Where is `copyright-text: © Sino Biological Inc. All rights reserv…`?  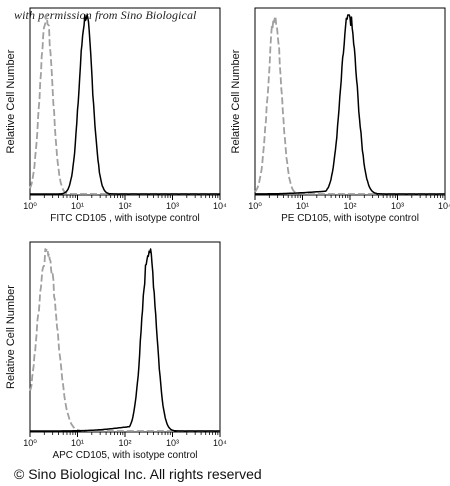
copyright-text: © Sino Biological Inc. All rights reserv… is located at coordinates (138, 474).